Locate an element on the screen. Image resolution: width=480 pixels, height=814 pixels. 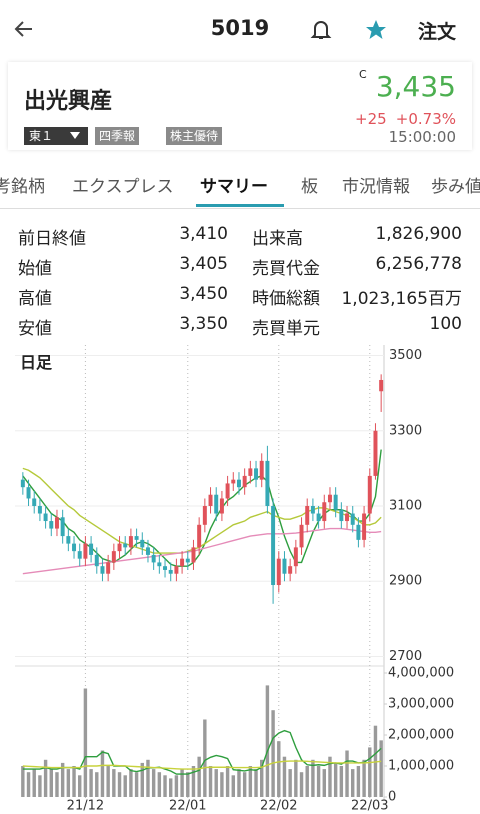
order-button: 注文 is located at coordinates (437, 32).